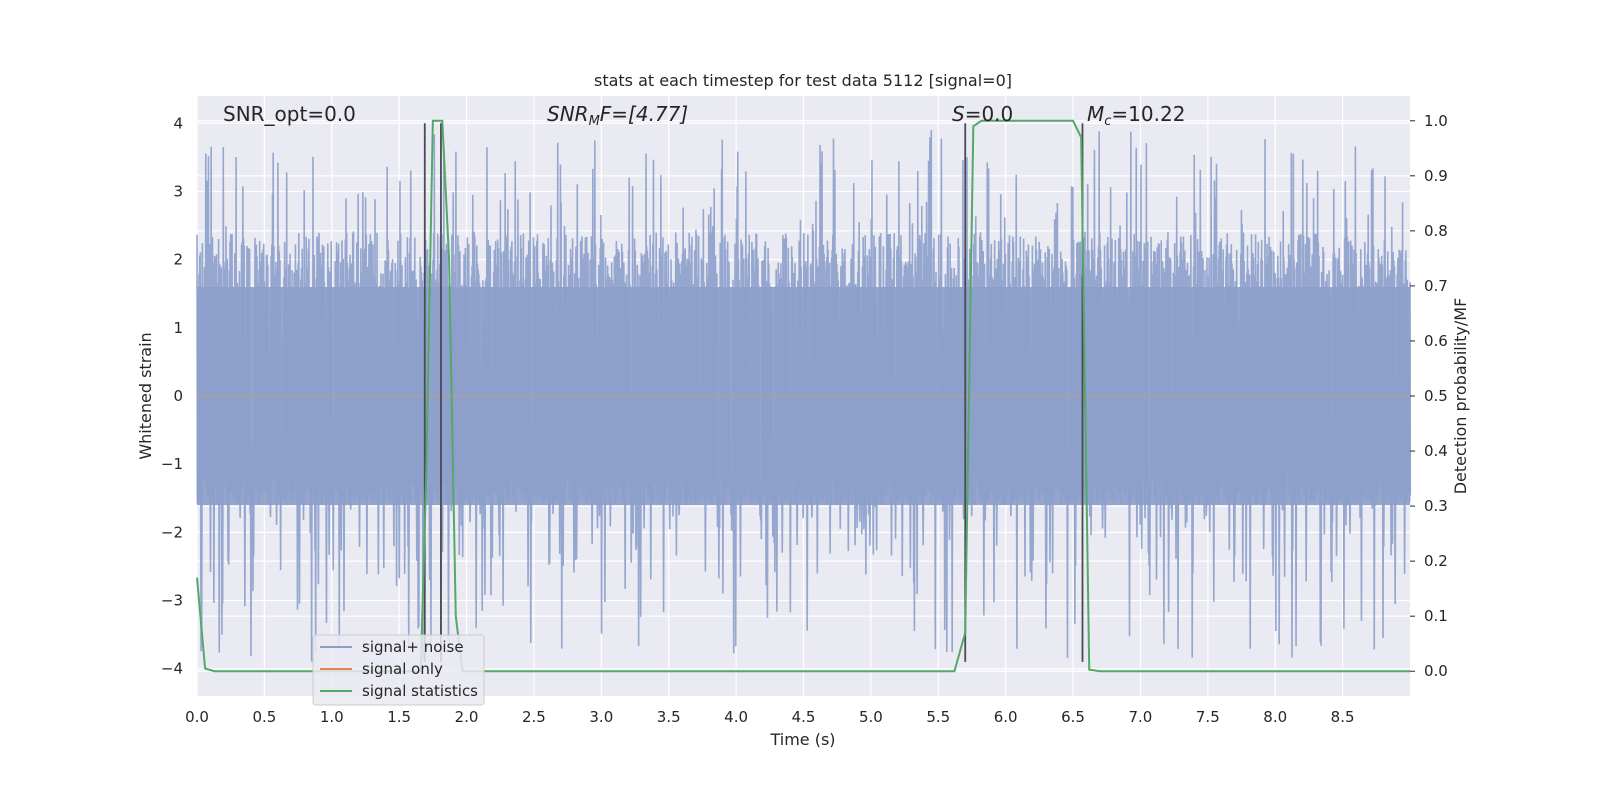 This screenshot has height=804, width=1600. What do you see at coordinates (172, 601) in the screenshot?
I see `y-tick-label-left: −3` at bounding box center [172, 601].